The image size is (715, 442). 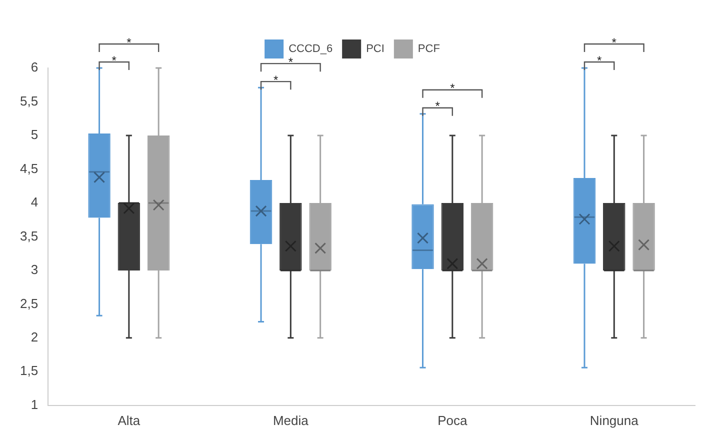 I want to click on y-tick-label: 2,5, so click(x=29, y=303).